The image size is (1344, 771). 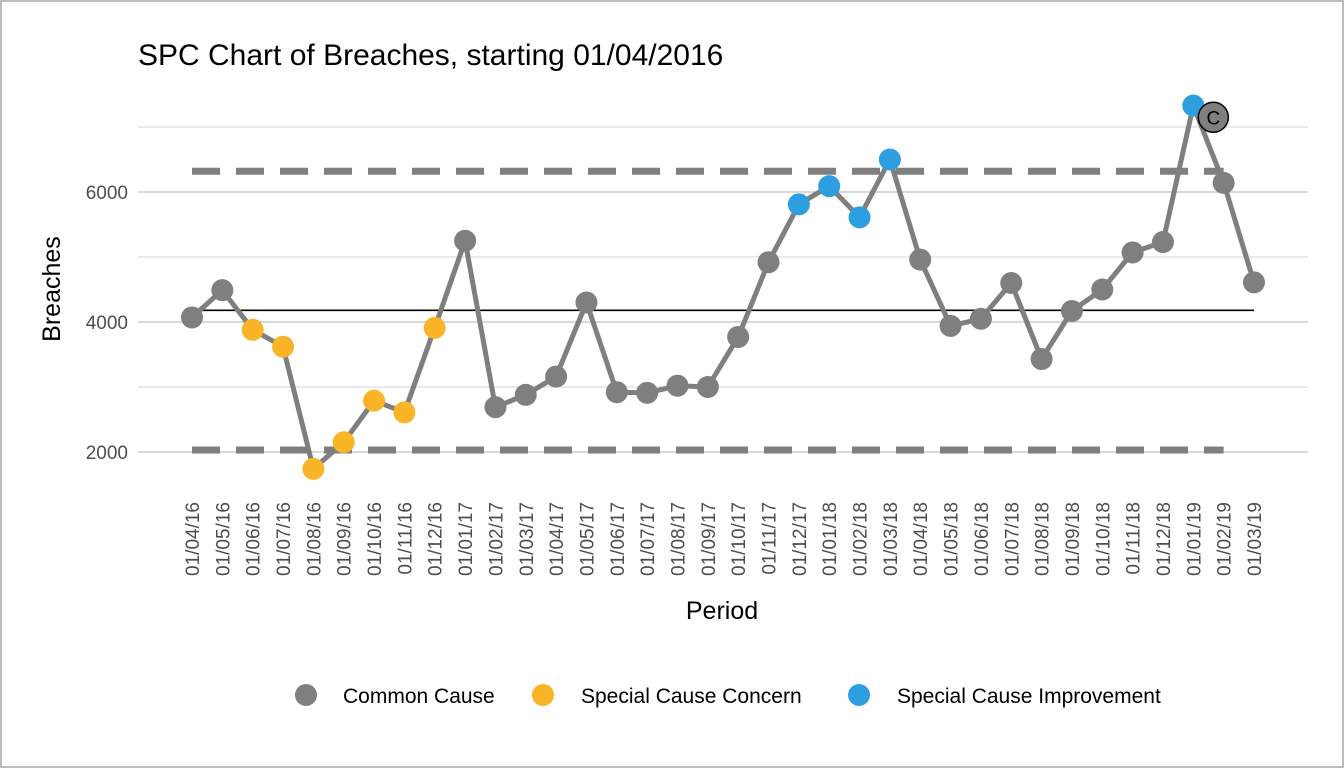 I want to click on annotation-label: C, so click(x=1213, y=118).